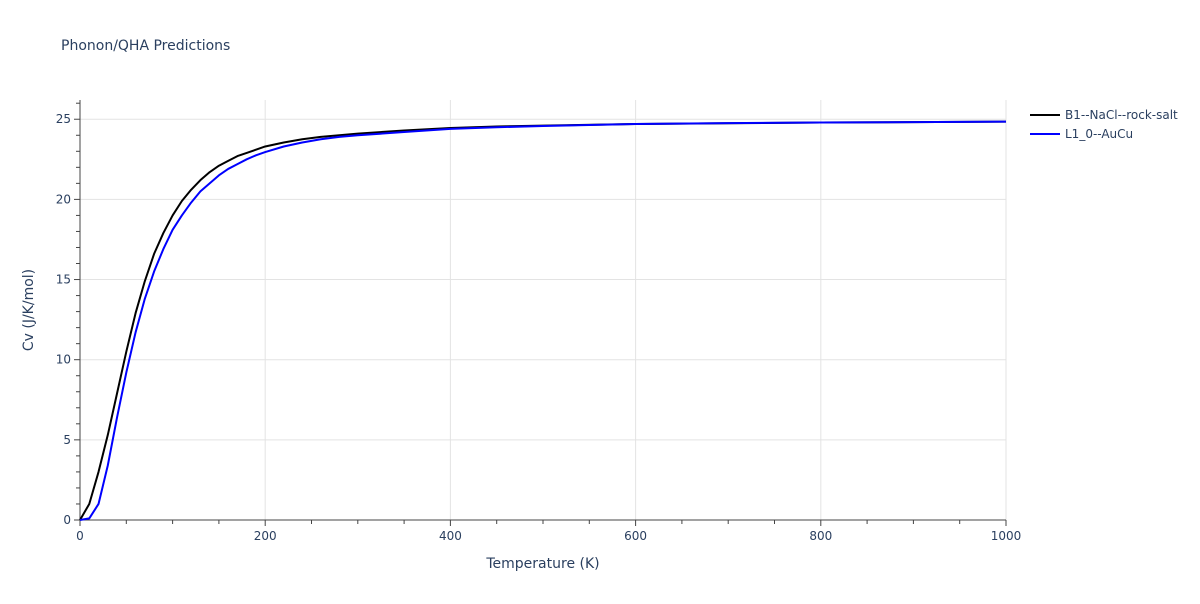 Image resolution: width=1200 pixels, height=604 pixels. What do you see at coordinates (820, 536) in the screenshot?
I see `x-tick-label: 800` at bounding box center [820, 536].